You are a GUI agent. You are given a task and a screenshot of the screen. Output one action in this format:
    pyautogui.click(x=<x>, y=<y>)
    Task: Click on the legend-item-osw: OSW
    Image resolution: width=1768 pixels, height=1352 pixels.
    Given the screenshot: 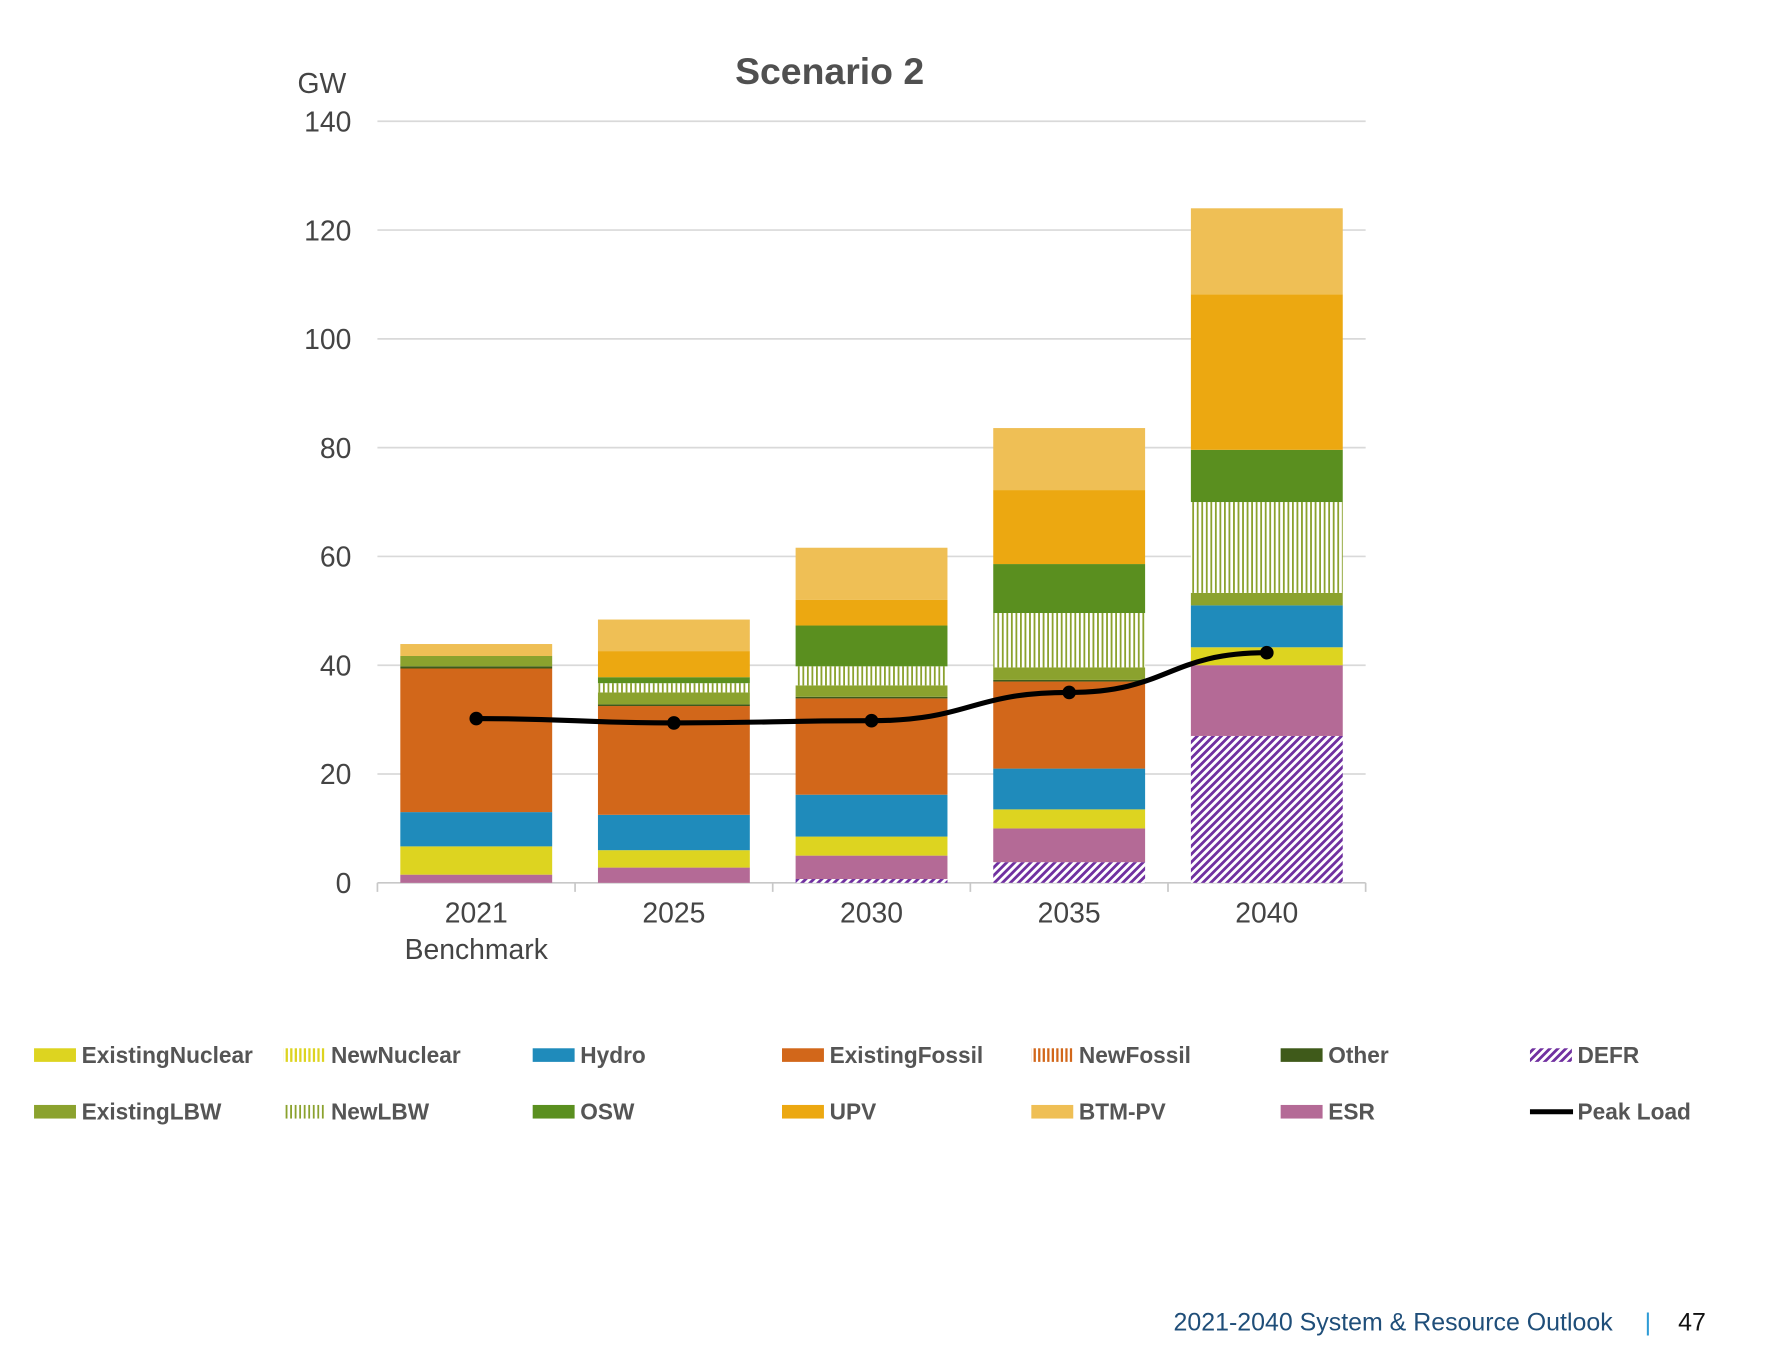 What is the action you would take?
    pyautogui.click(x=583, y=1112)
    